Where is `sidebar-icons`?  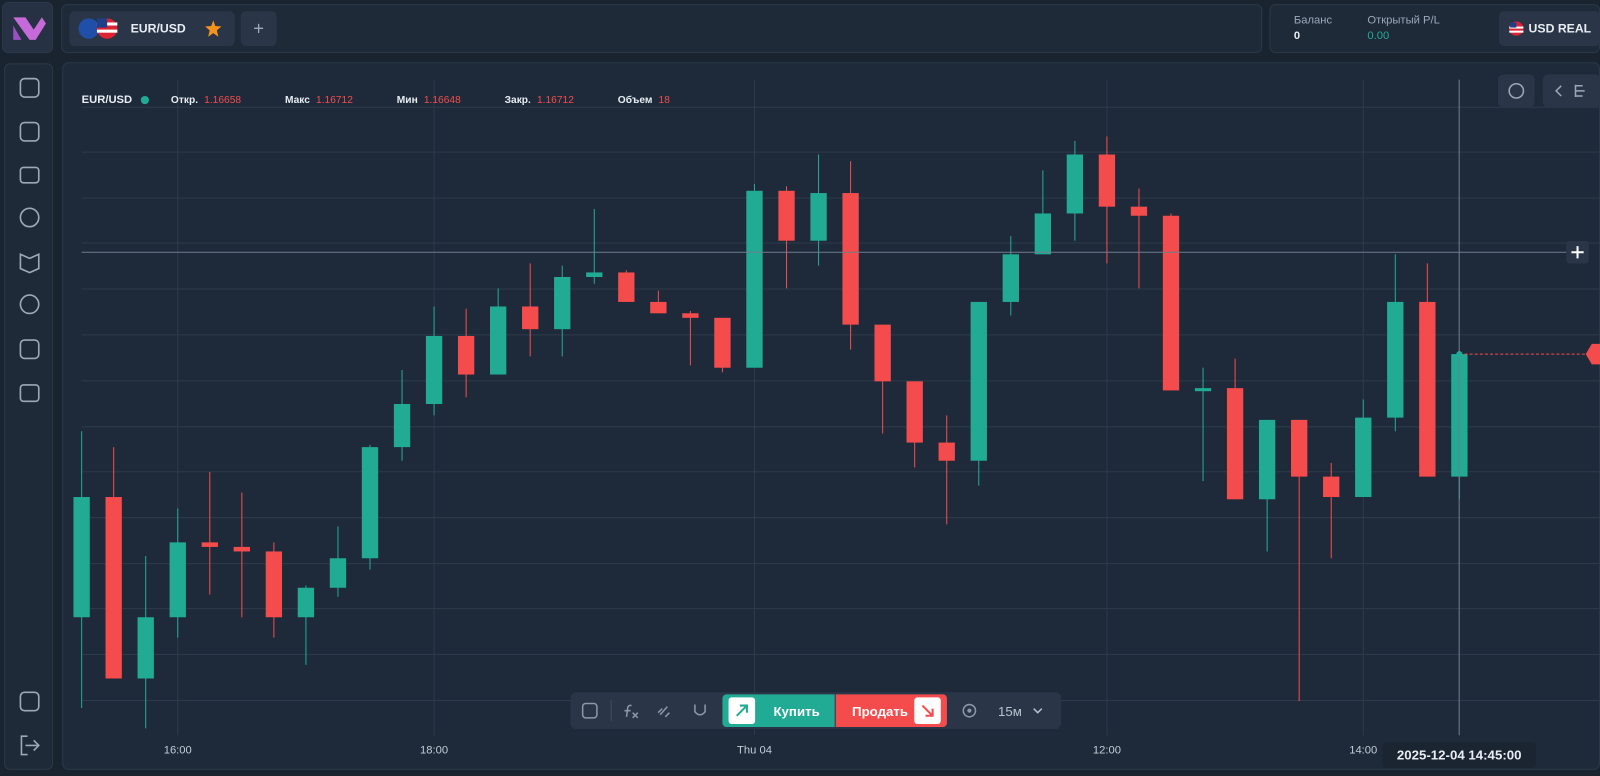 sidebar-icons is located at coordinates (29, 416).